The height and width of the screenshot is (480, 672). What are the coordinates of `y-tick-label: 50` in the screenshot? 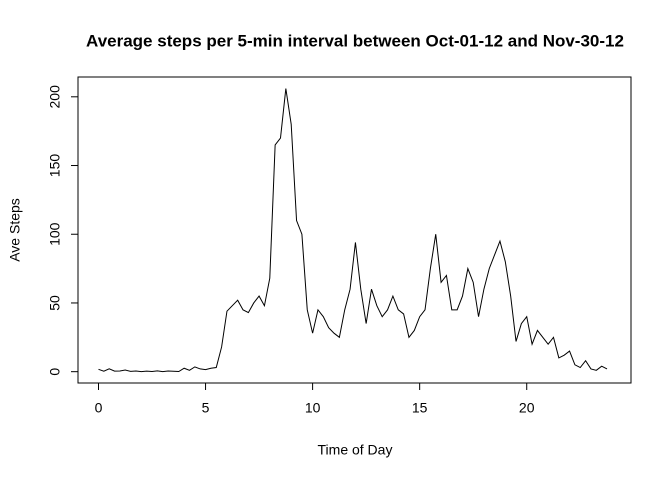 It's located at (55, 303).